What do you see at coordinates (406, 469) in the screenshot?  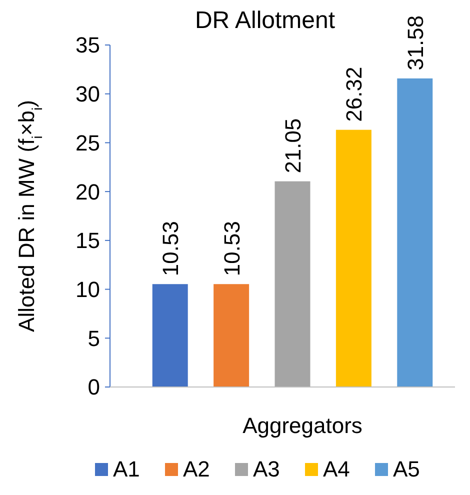 I see `legend-label: A5` at bounding box center [406, 469].